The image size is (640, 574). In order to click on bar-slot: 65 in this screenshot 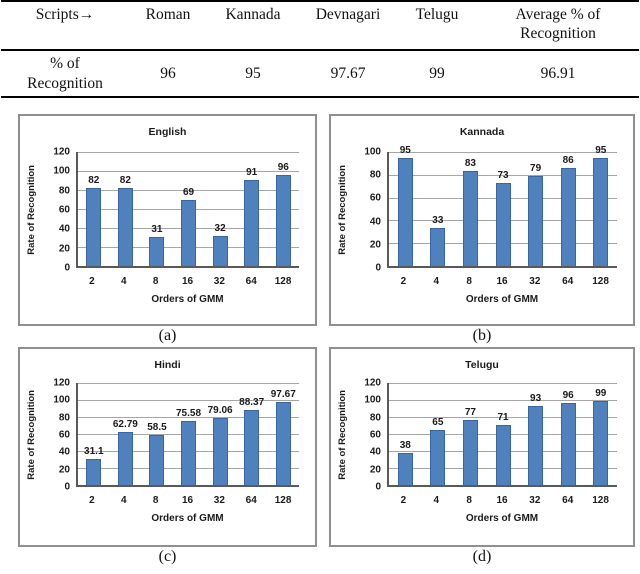, I will do `click(438, 434)`.